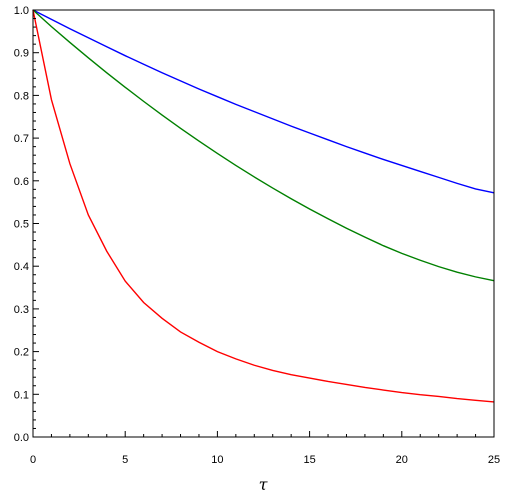 The height and width of the screenshot is (496, 505). What do you see at coordinates (33, 460) in the screenshot?
I see `x-tick-label: 0` at bounding box center [33, 460].